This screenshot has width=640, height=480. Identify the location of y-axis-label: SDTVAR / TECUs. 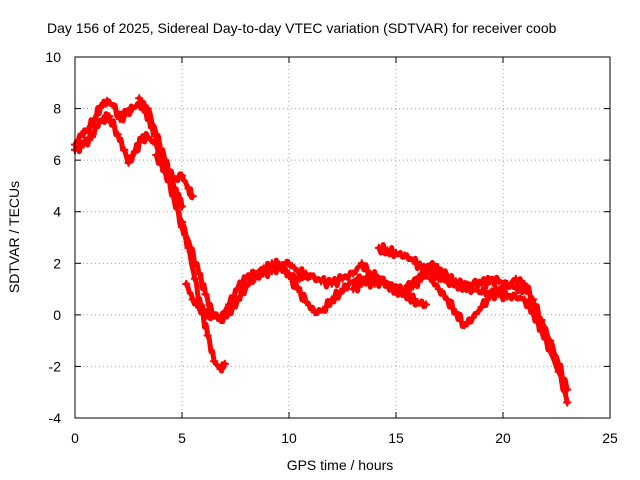
(14, 237).